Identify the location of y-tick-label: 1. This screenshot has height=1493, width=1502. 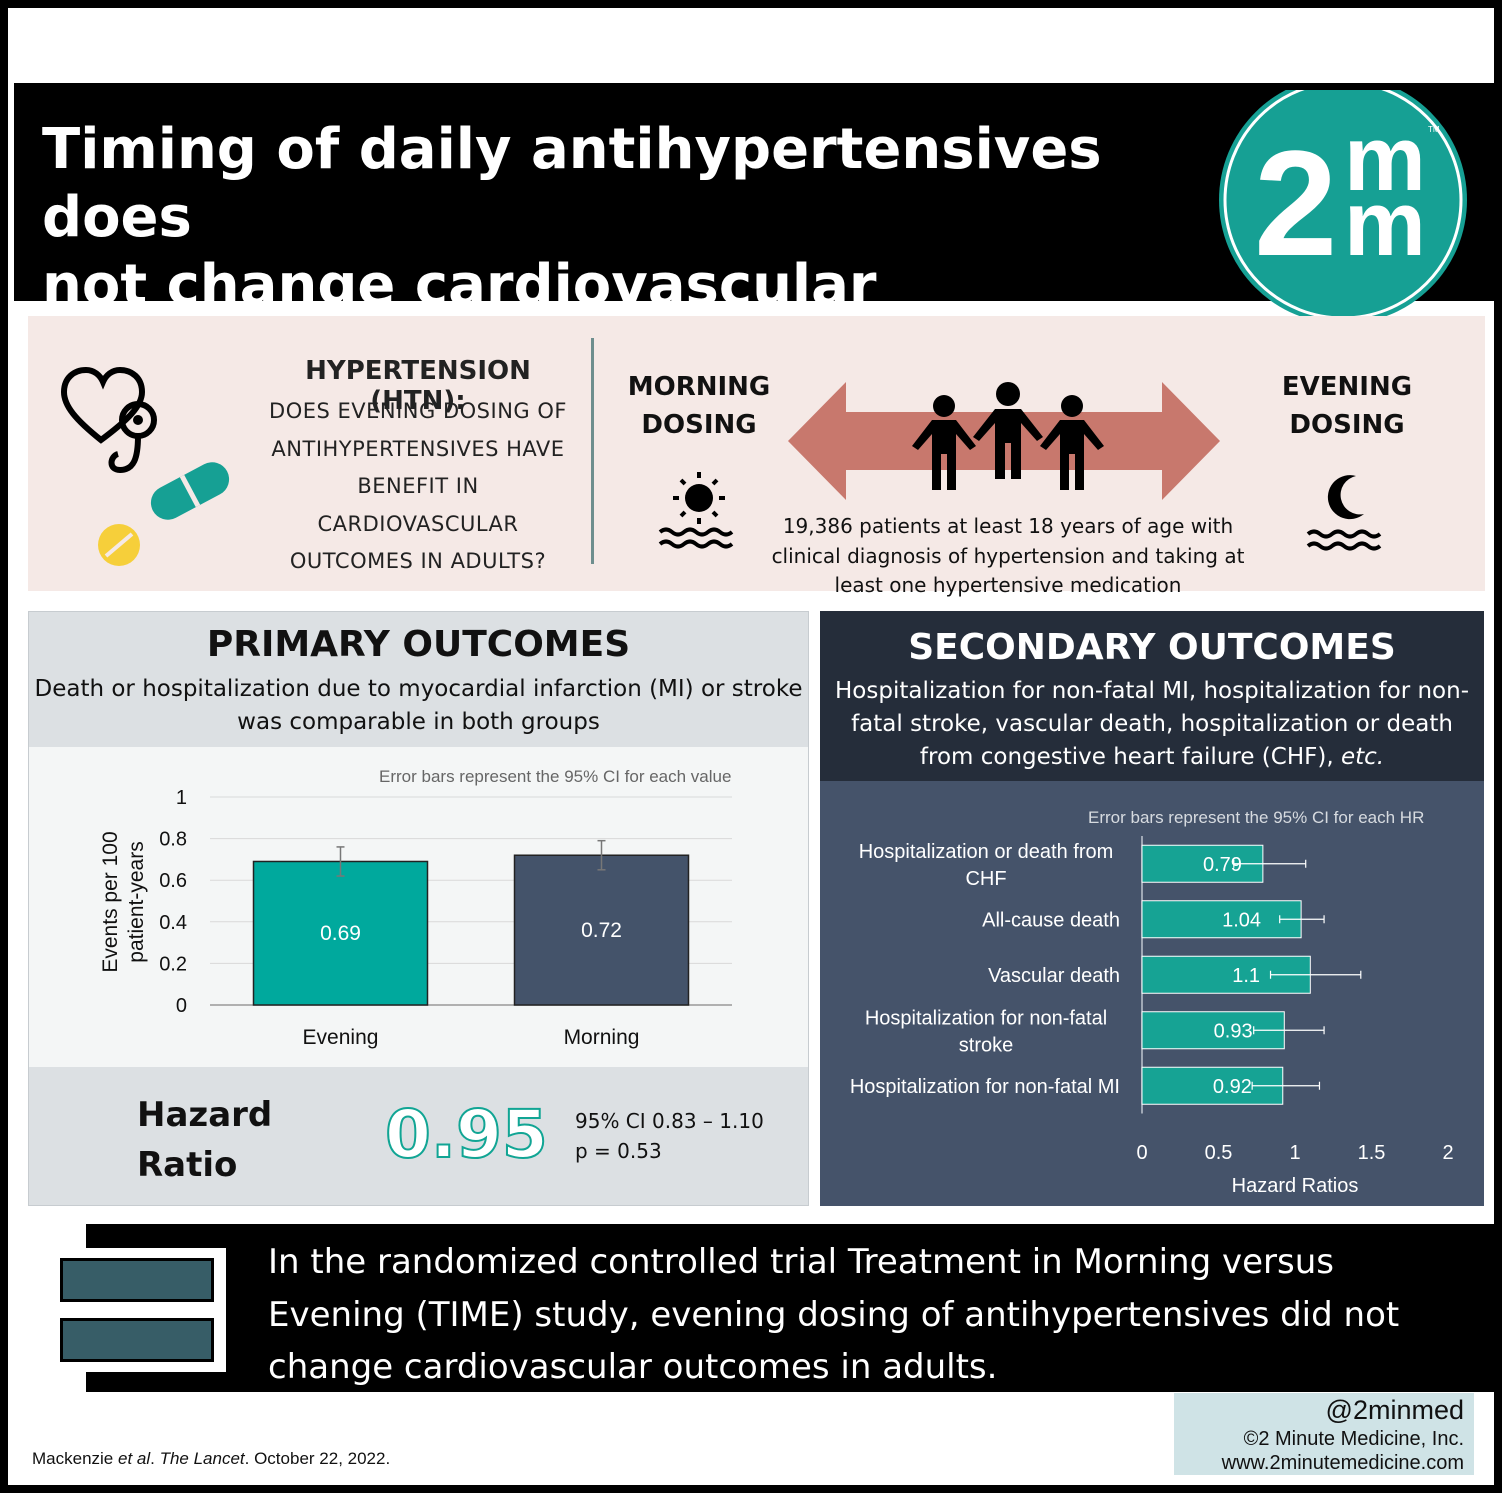
(181, 798).